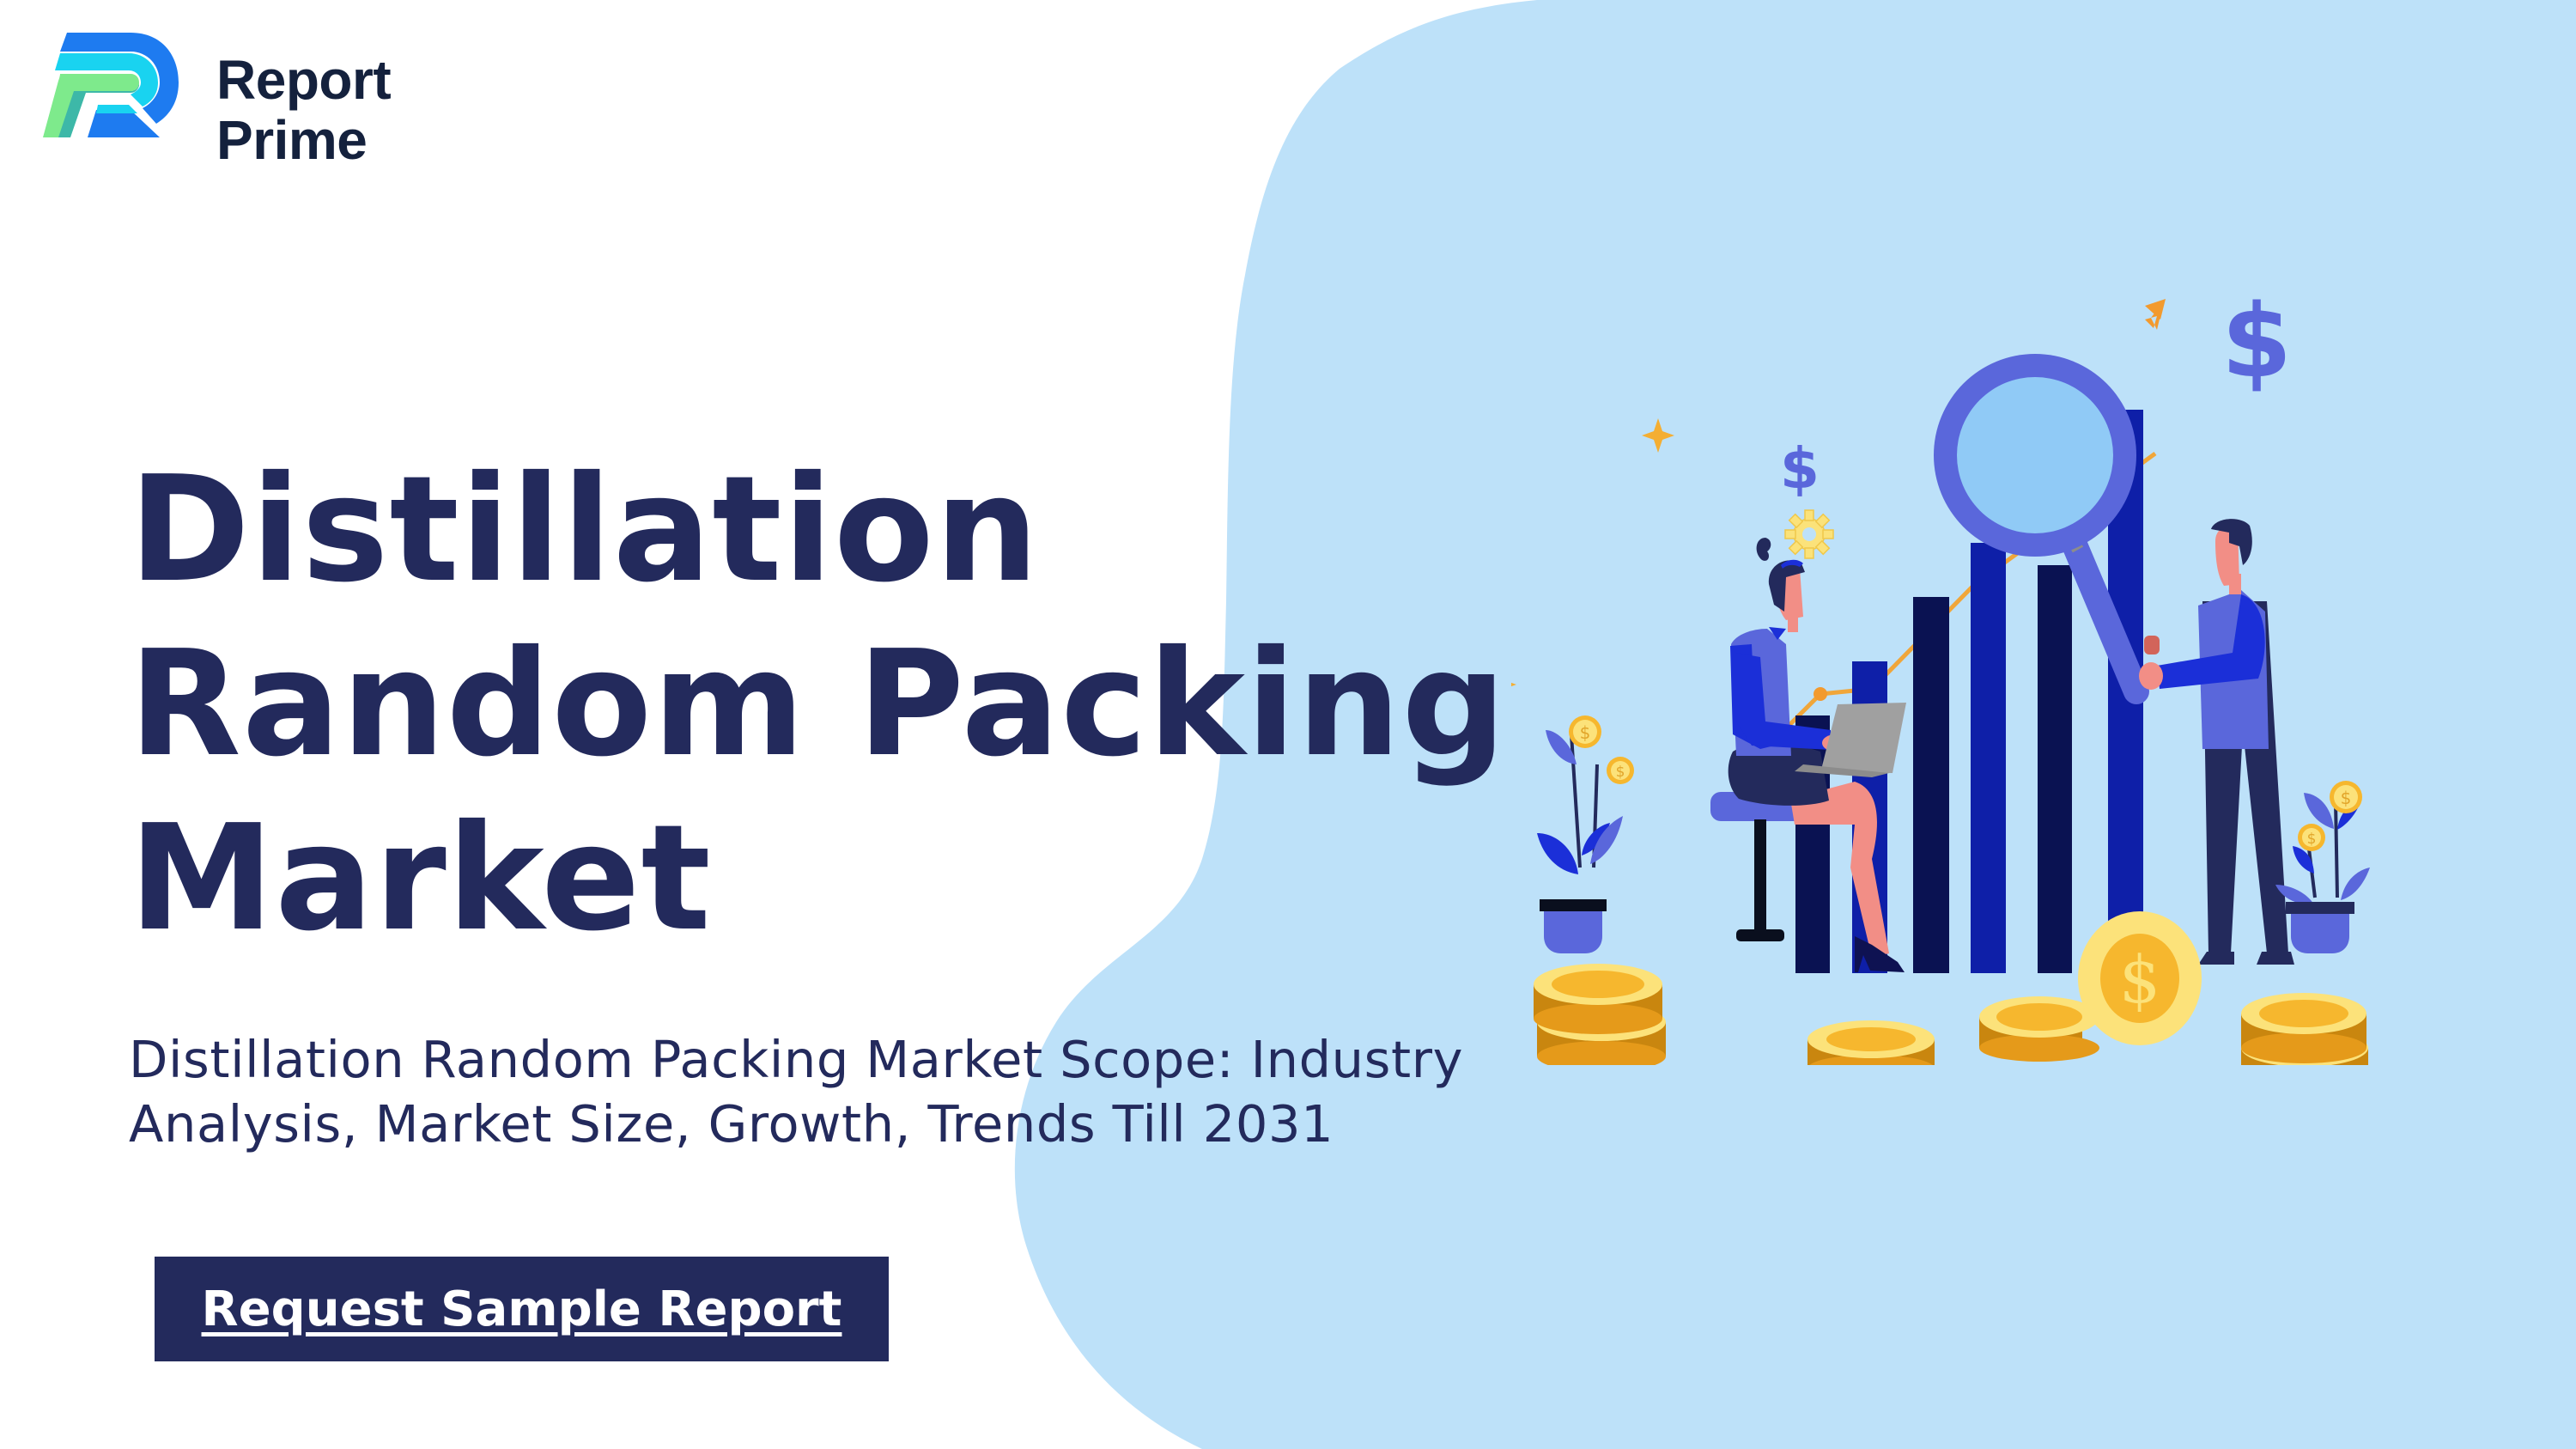  What do you see at coordinates (585, 530) in the screenshot?
I see `title-line-1: Distillation` at bounding box center [585, 530].